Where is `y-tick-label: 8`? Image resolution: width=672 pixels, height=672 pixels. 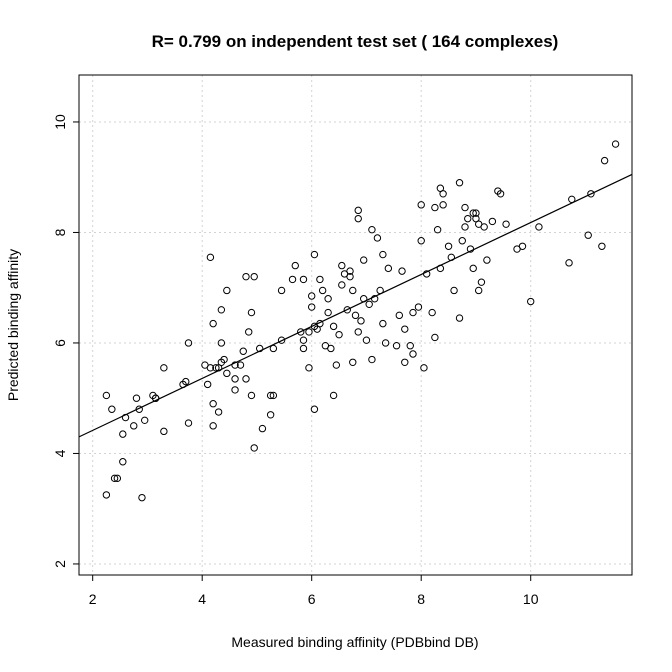
y-tick-label: 8 is located at coordinates (60, 232).